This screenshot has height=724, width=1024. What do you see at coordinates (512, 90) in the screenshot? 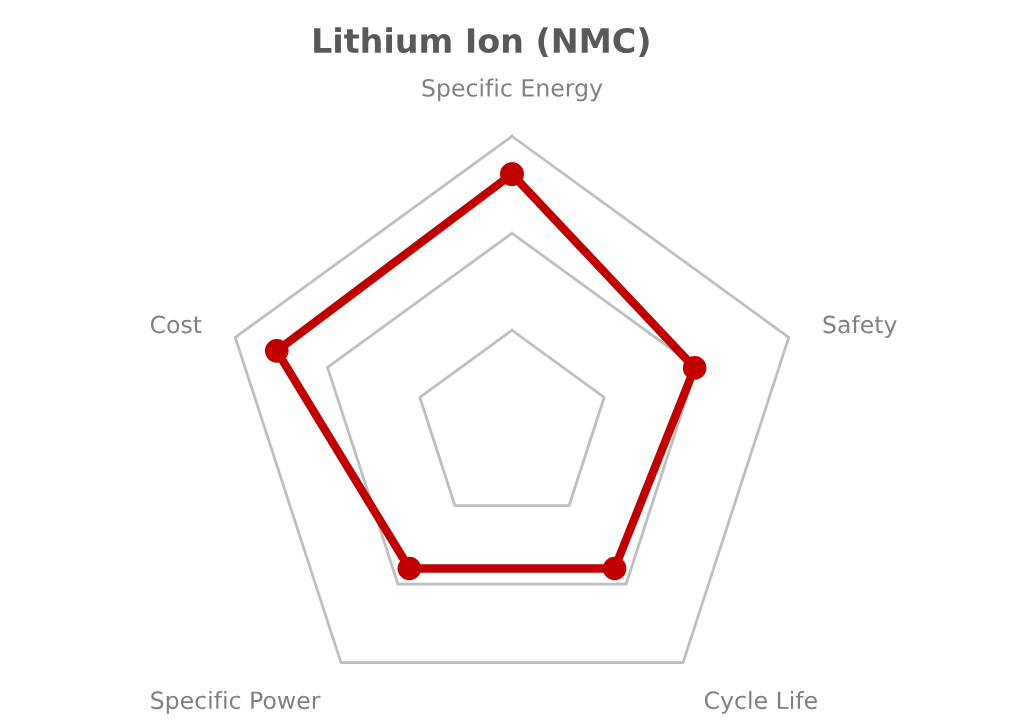
I see `spoke-label: Specific Energy` at bounding box center [512, 90].